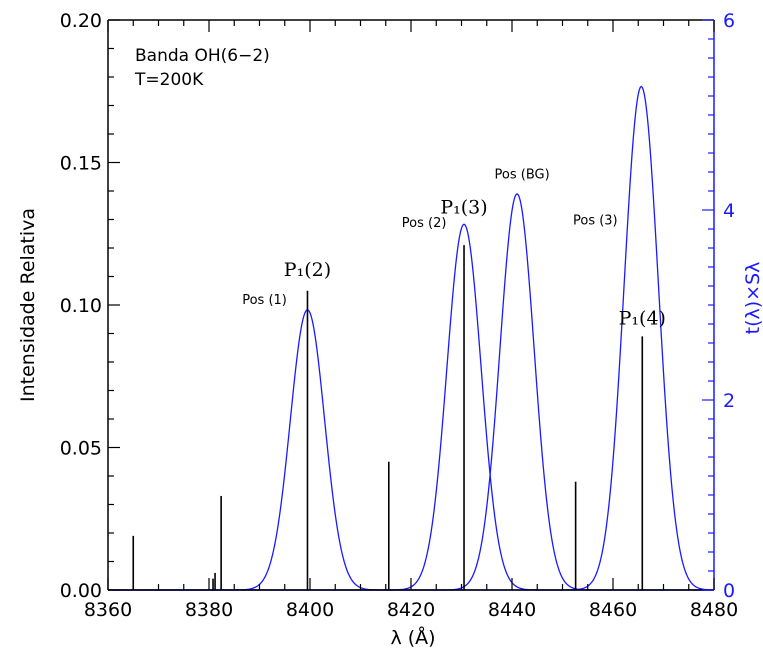  Describe the element at coordinates (729, 211) in the screenshot. I see `y2-tick-label-2: 4` at that location.